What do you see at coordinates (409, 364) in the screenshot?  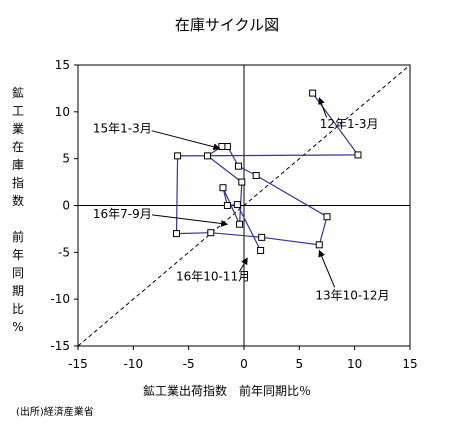 I see `x-tick-label: 15` at bounding box center [409, 364].